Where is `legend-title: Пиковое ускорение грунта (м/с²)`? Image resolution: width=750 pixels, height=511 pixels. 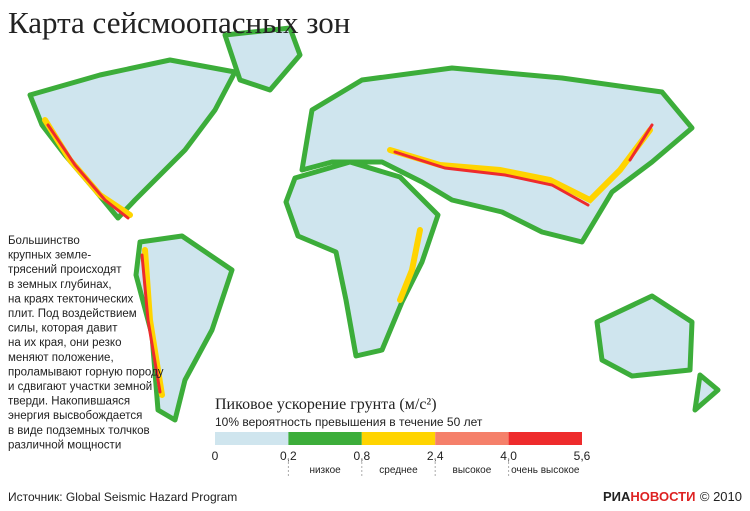
legend-title: Пиковое ускорение грунта (м/с²) is located at coordinates (326, 404).